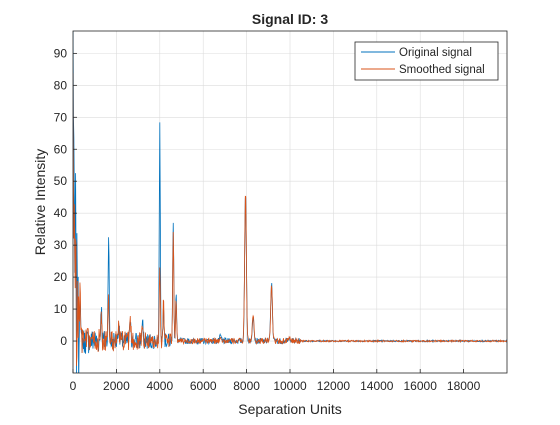 The image size is (560, 425). What do you see at coordinates (334, 386) in the screenshot?
I see `x-tick-label: 12000` at bounding box center [334, 386].